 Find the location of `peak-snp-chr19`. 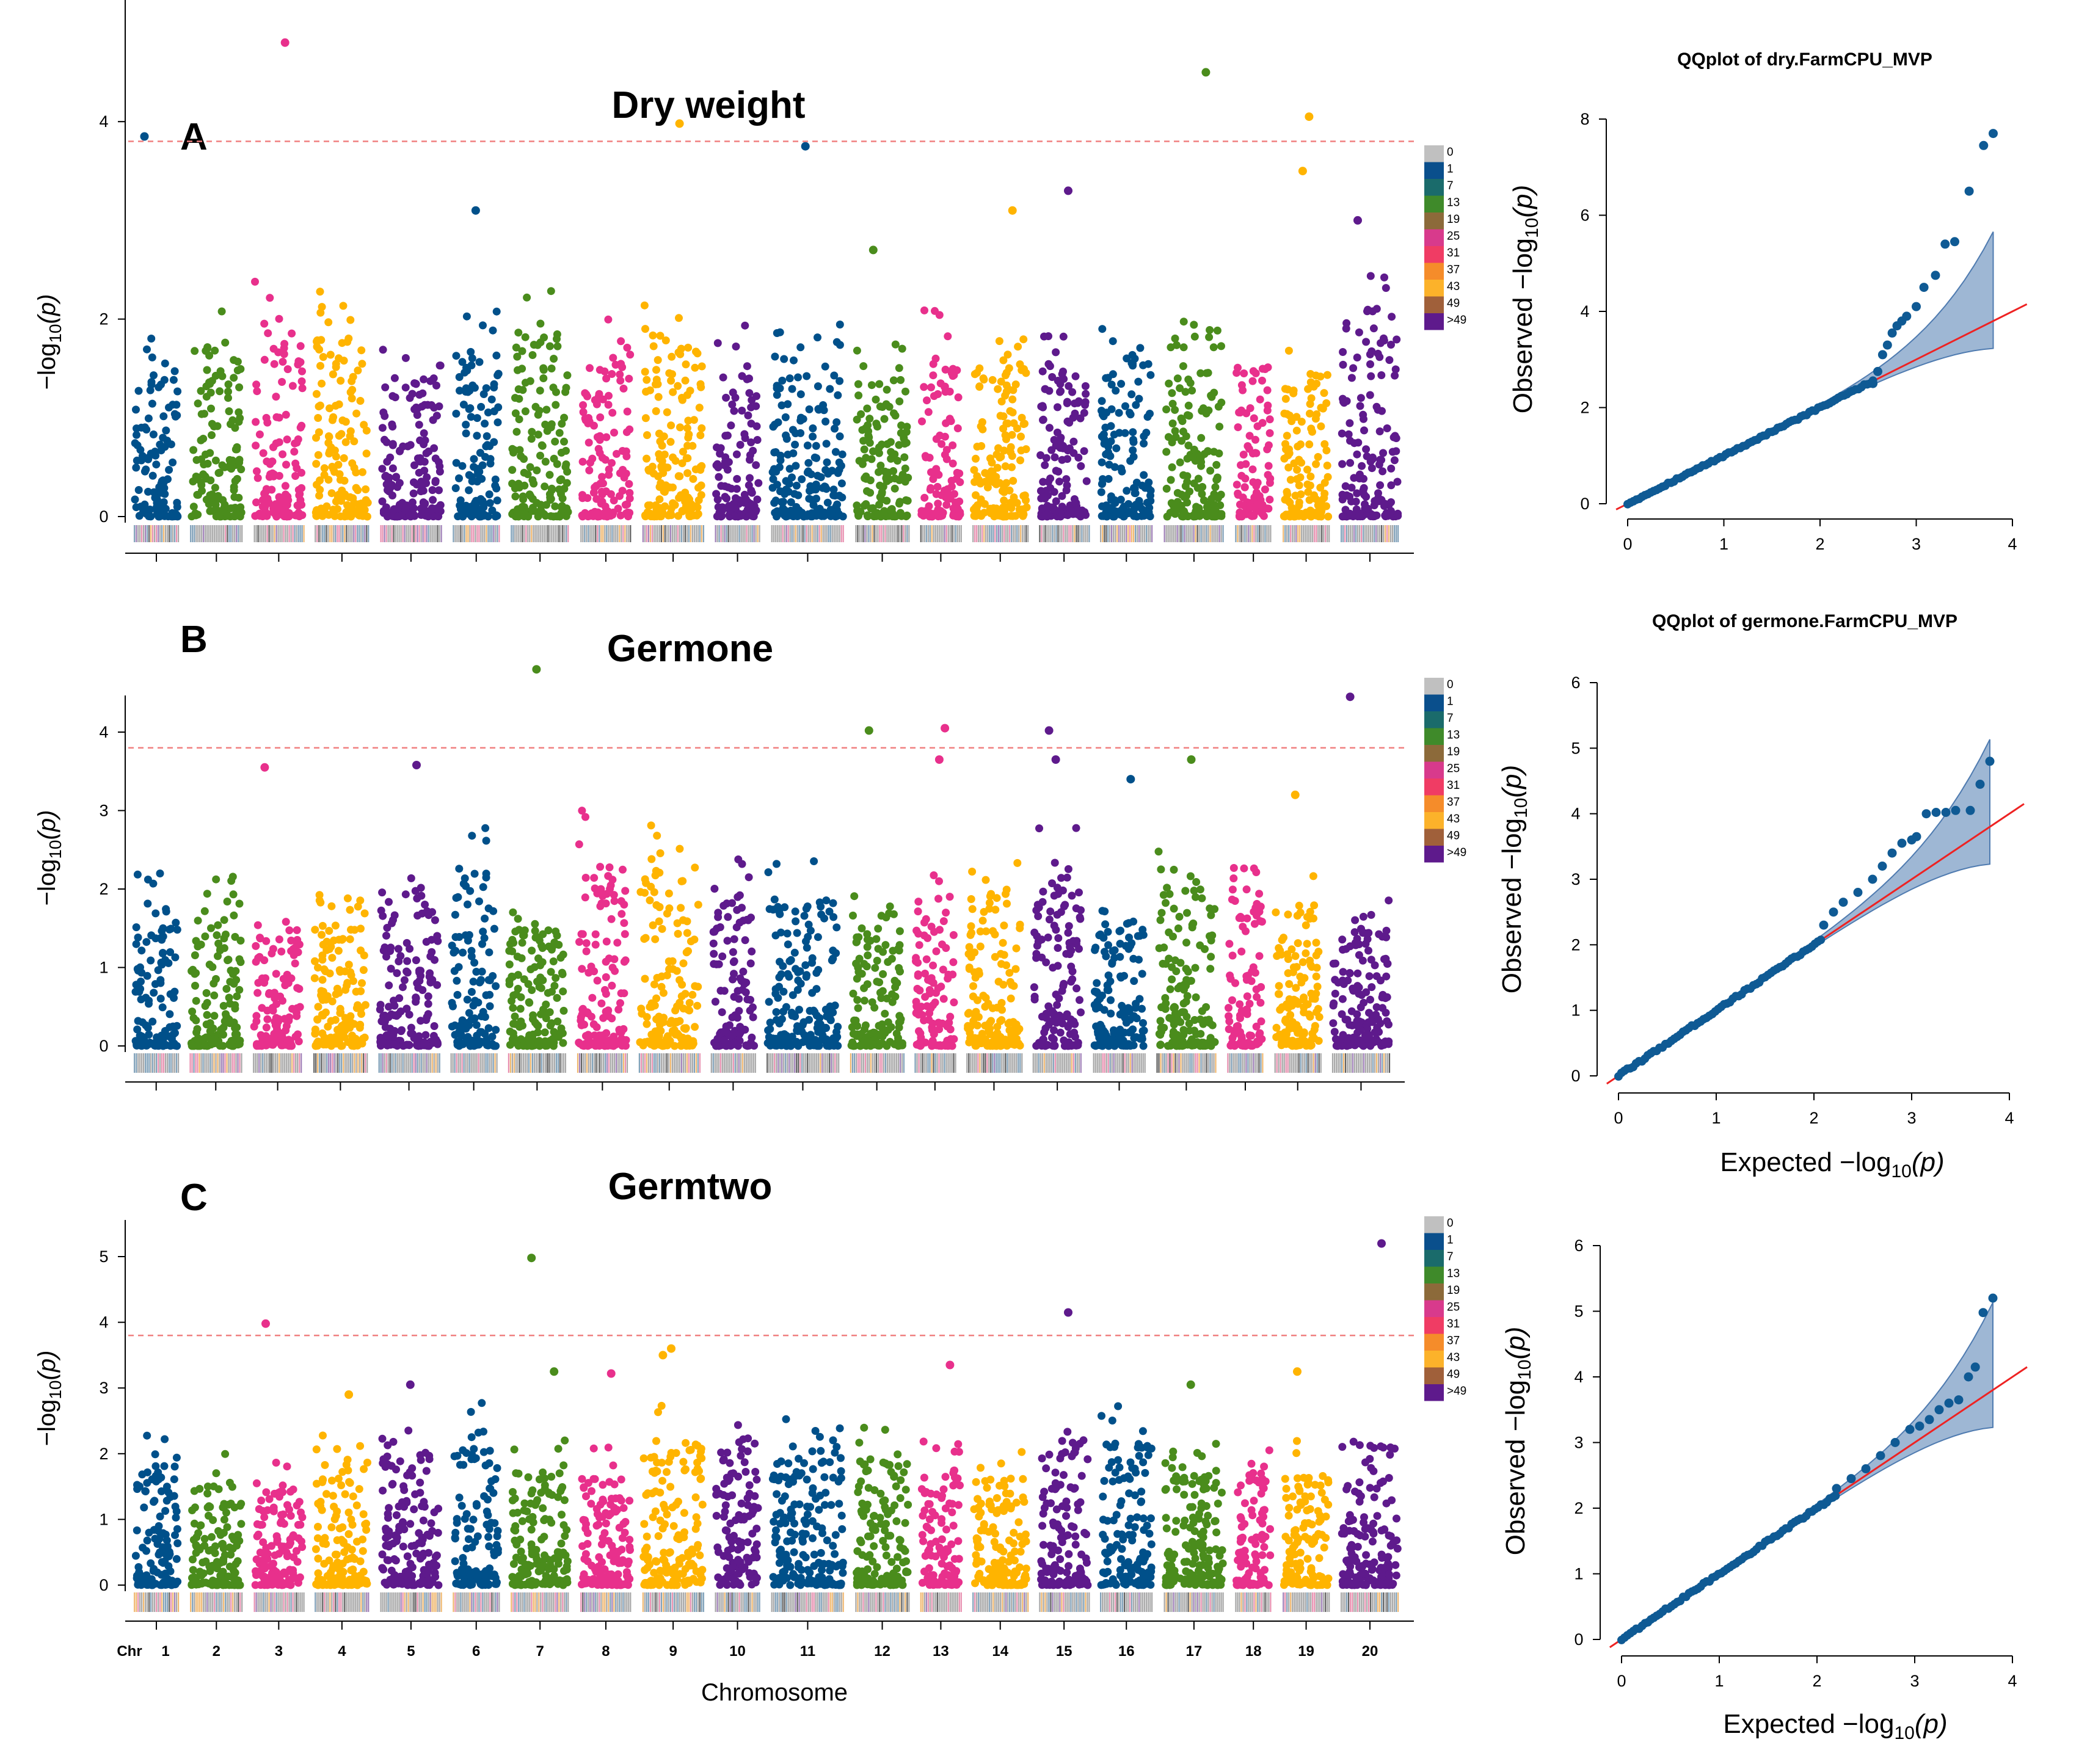

peak-snp-chr19 is located at coordinates (1302, 171).